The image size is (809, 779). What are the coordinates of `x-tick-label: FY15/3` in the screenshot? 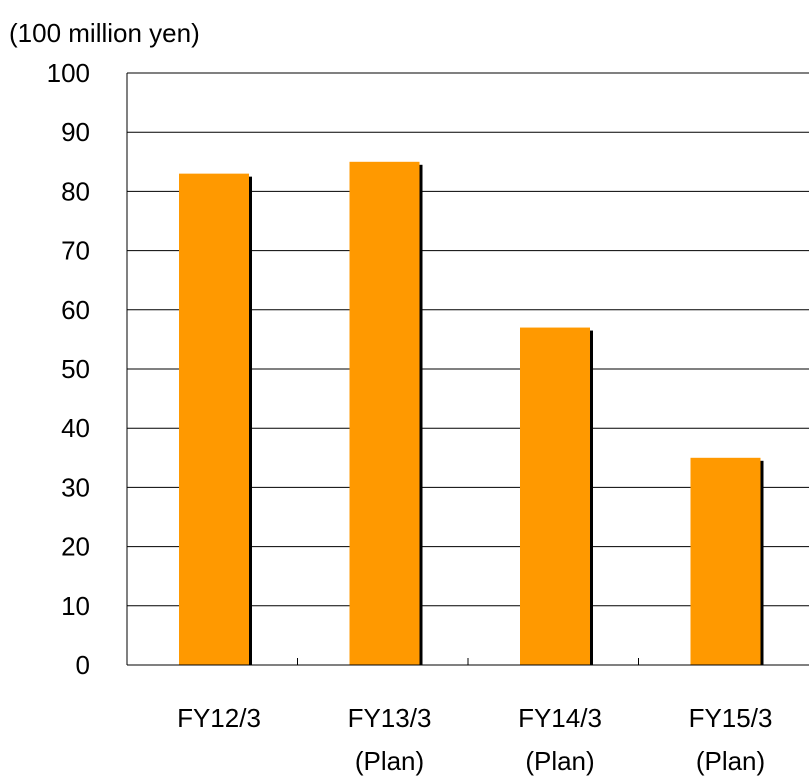 It's located at (731, 718).